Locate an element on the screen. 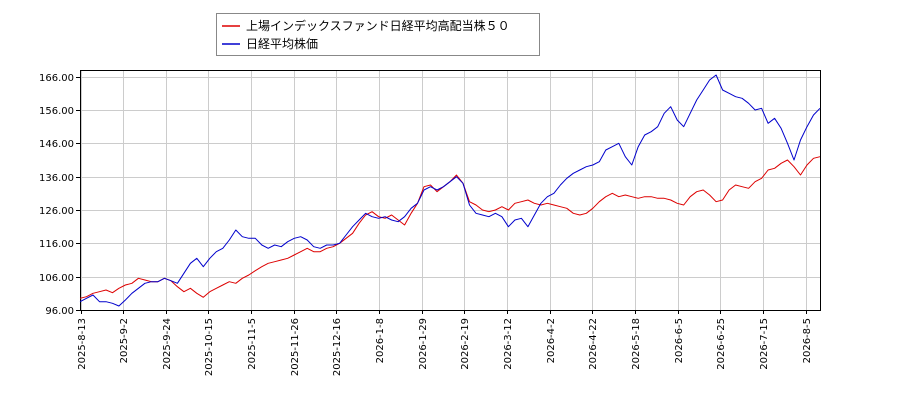  y-tick-label: 116.00 is located at coordinates (56, 244).